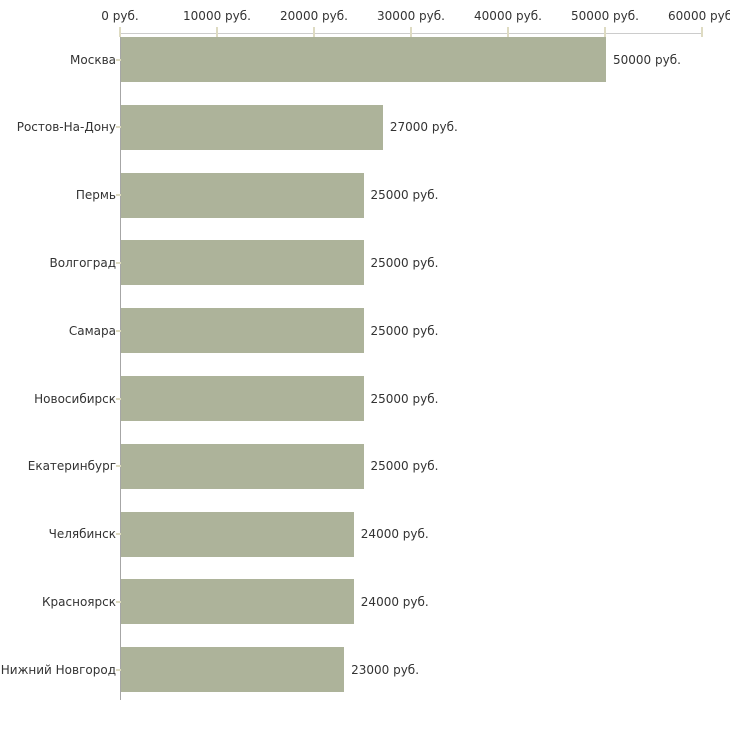 This screenshot has width=730, height=730. Describe the element at coordinates (699, 16) in the screenshot. I see `x-tick-label: 60000 руб.` at that location.